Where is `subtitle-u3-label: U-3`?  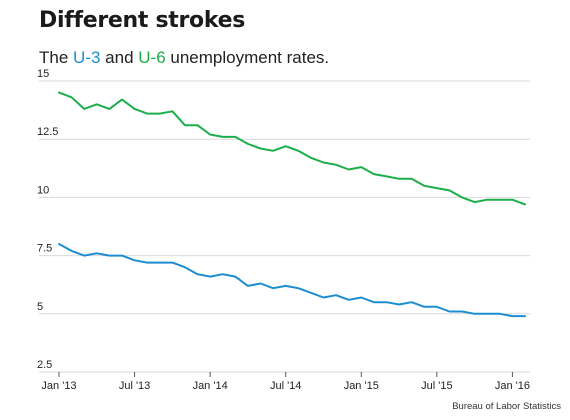 subtitle-u3-label: U-3 is located at coordinates (87, 57).